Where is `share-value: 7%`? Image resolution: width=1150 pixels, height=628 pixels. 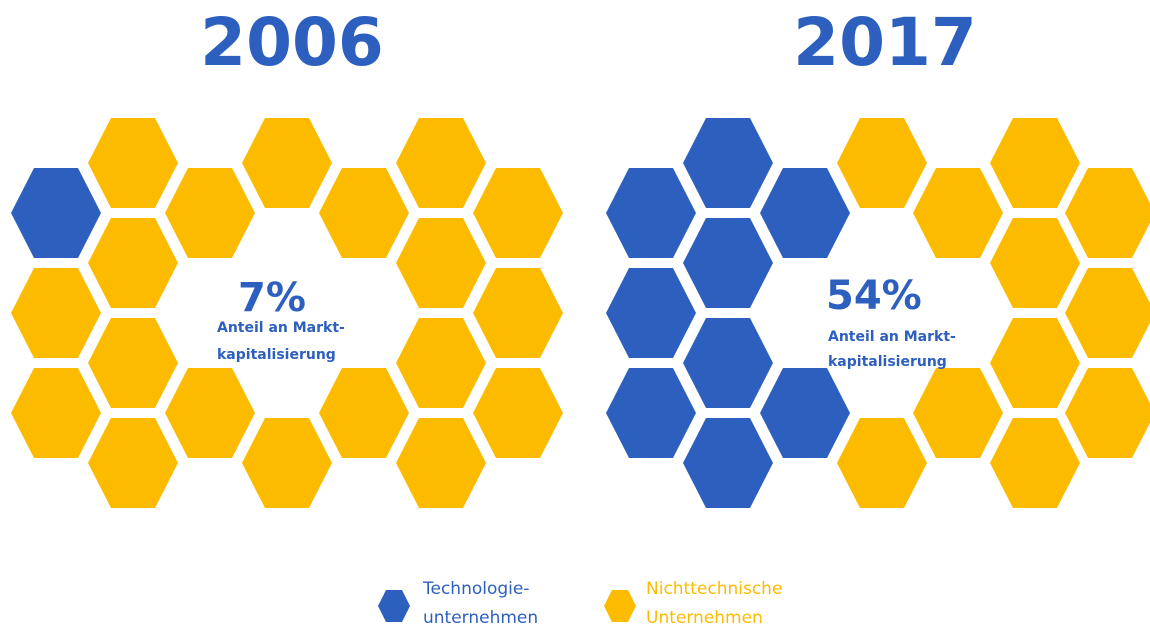
share-value: 7% is located at coordinates (272, 298).